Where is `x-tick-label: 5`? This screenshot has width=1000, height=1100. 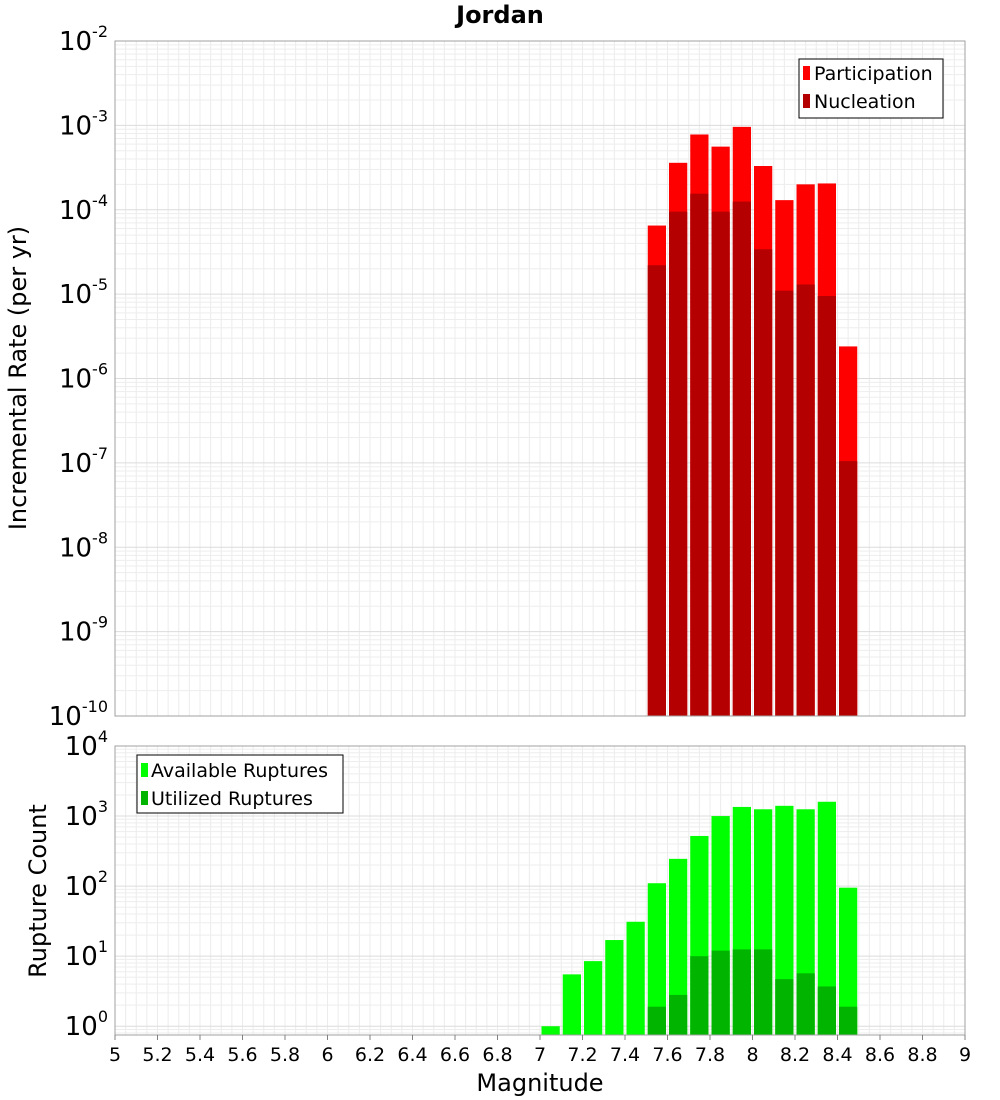 x-tick-label: 5 is located at coordinates (115, 1055).